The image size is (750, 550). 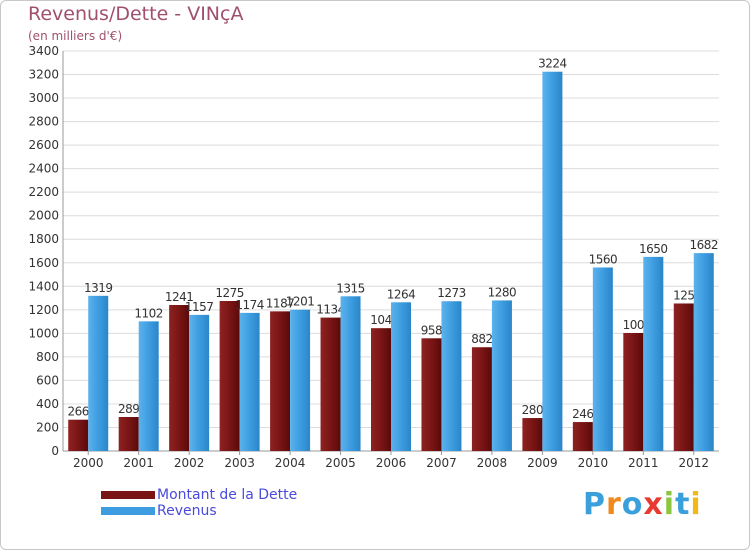 I want to click on x-tick-label: 2004, so click(x=290, y=463).